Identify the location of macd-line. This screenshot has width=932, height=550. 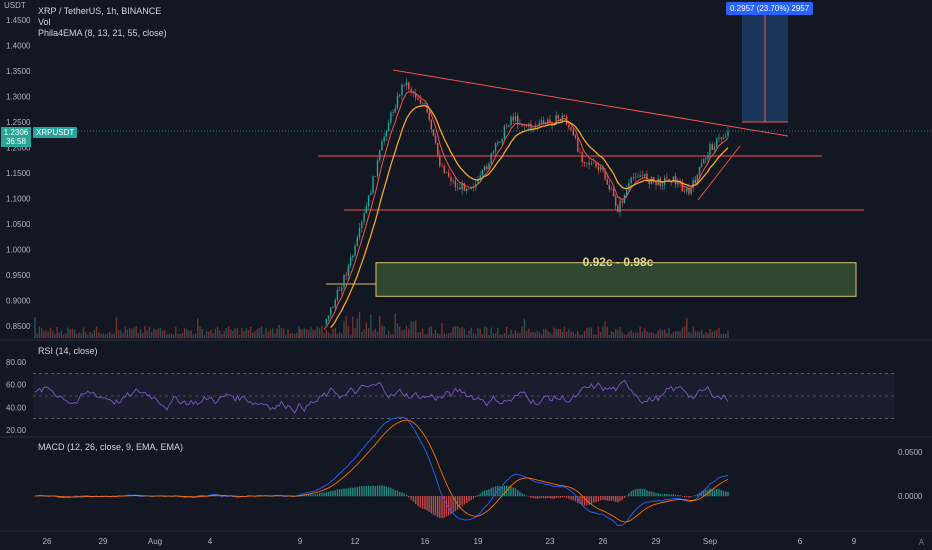
(381, 471).